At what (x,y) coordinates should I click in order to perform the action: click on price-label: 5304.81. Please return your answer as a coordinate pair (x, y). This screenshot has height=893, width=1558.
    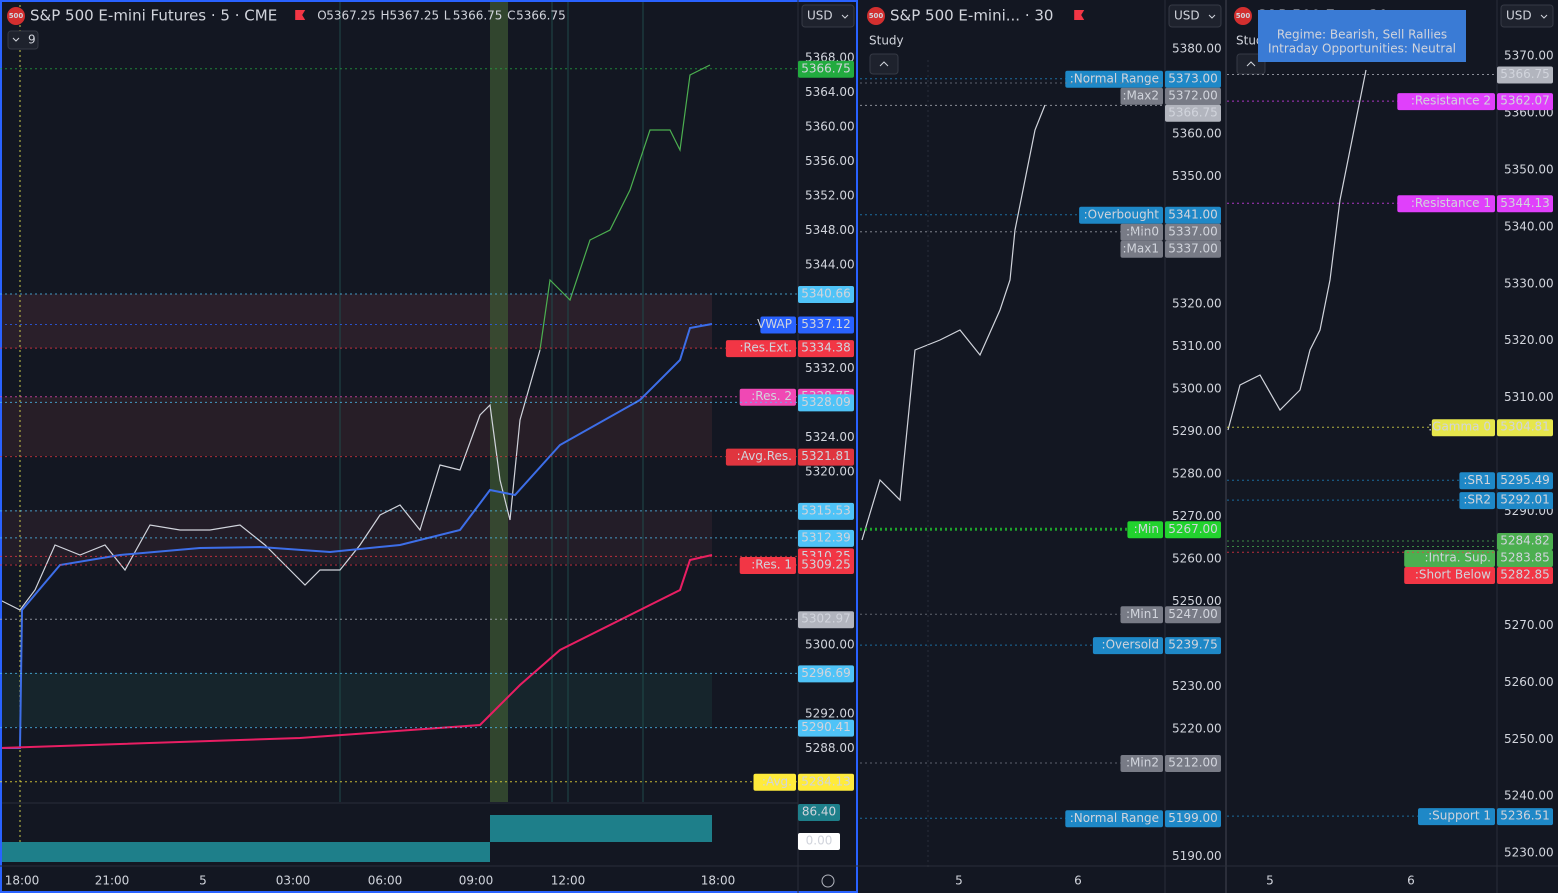
    Looking at the image, I should click on (1525, 427).